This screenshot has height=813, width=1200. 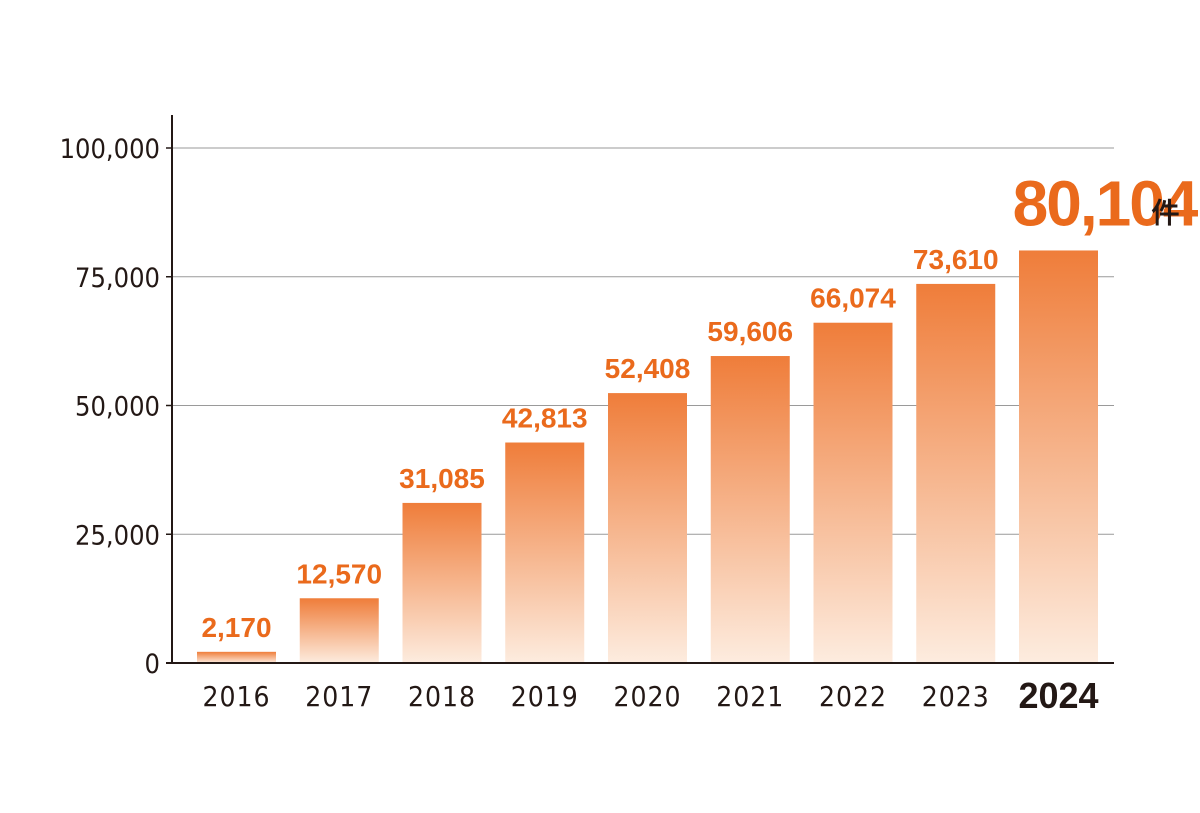 What do you see at coordinates (152, 664) in the screenshot?
I see `y-tick-label: 0` at bounding box center [152, 664].